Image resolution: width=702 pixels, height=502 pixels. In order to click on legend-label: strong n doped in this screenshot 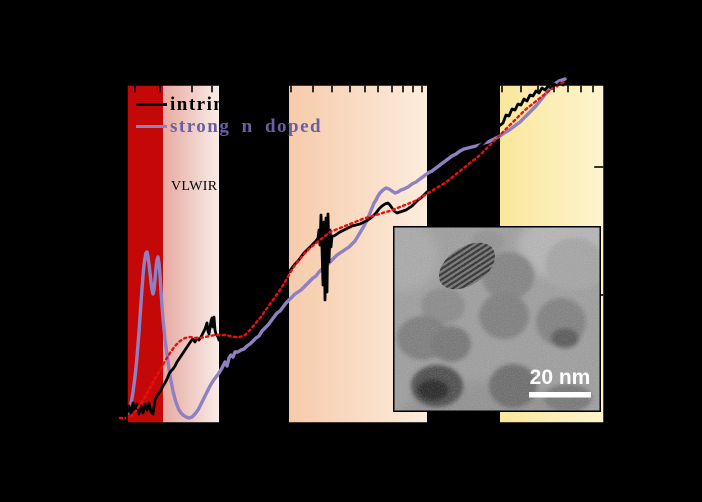, I will do `click(246, 126)`.